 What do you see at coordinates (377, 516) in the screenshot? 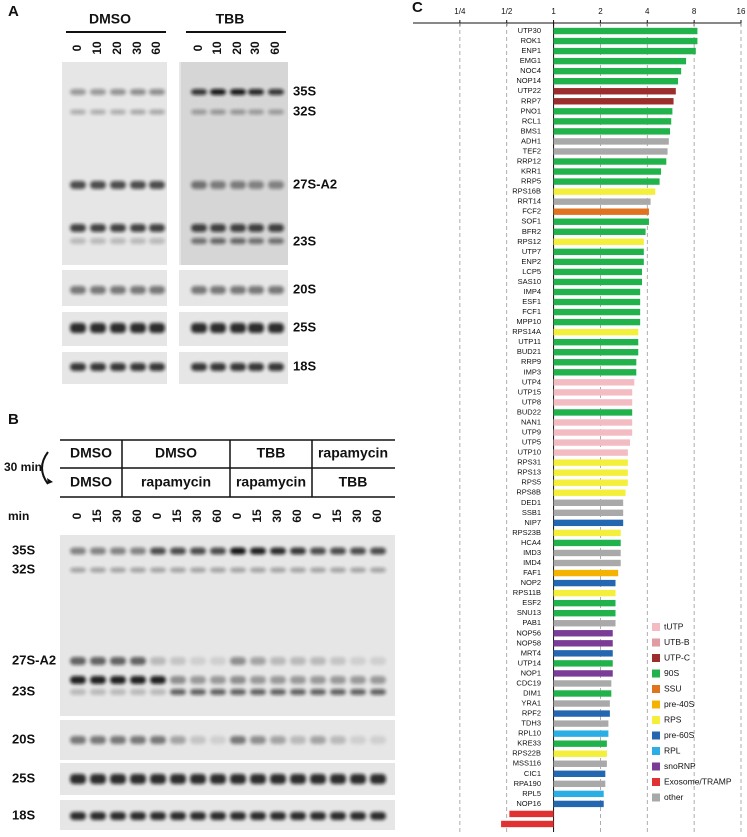
I see `lane-label: 60` at bounding box center [377, 516].